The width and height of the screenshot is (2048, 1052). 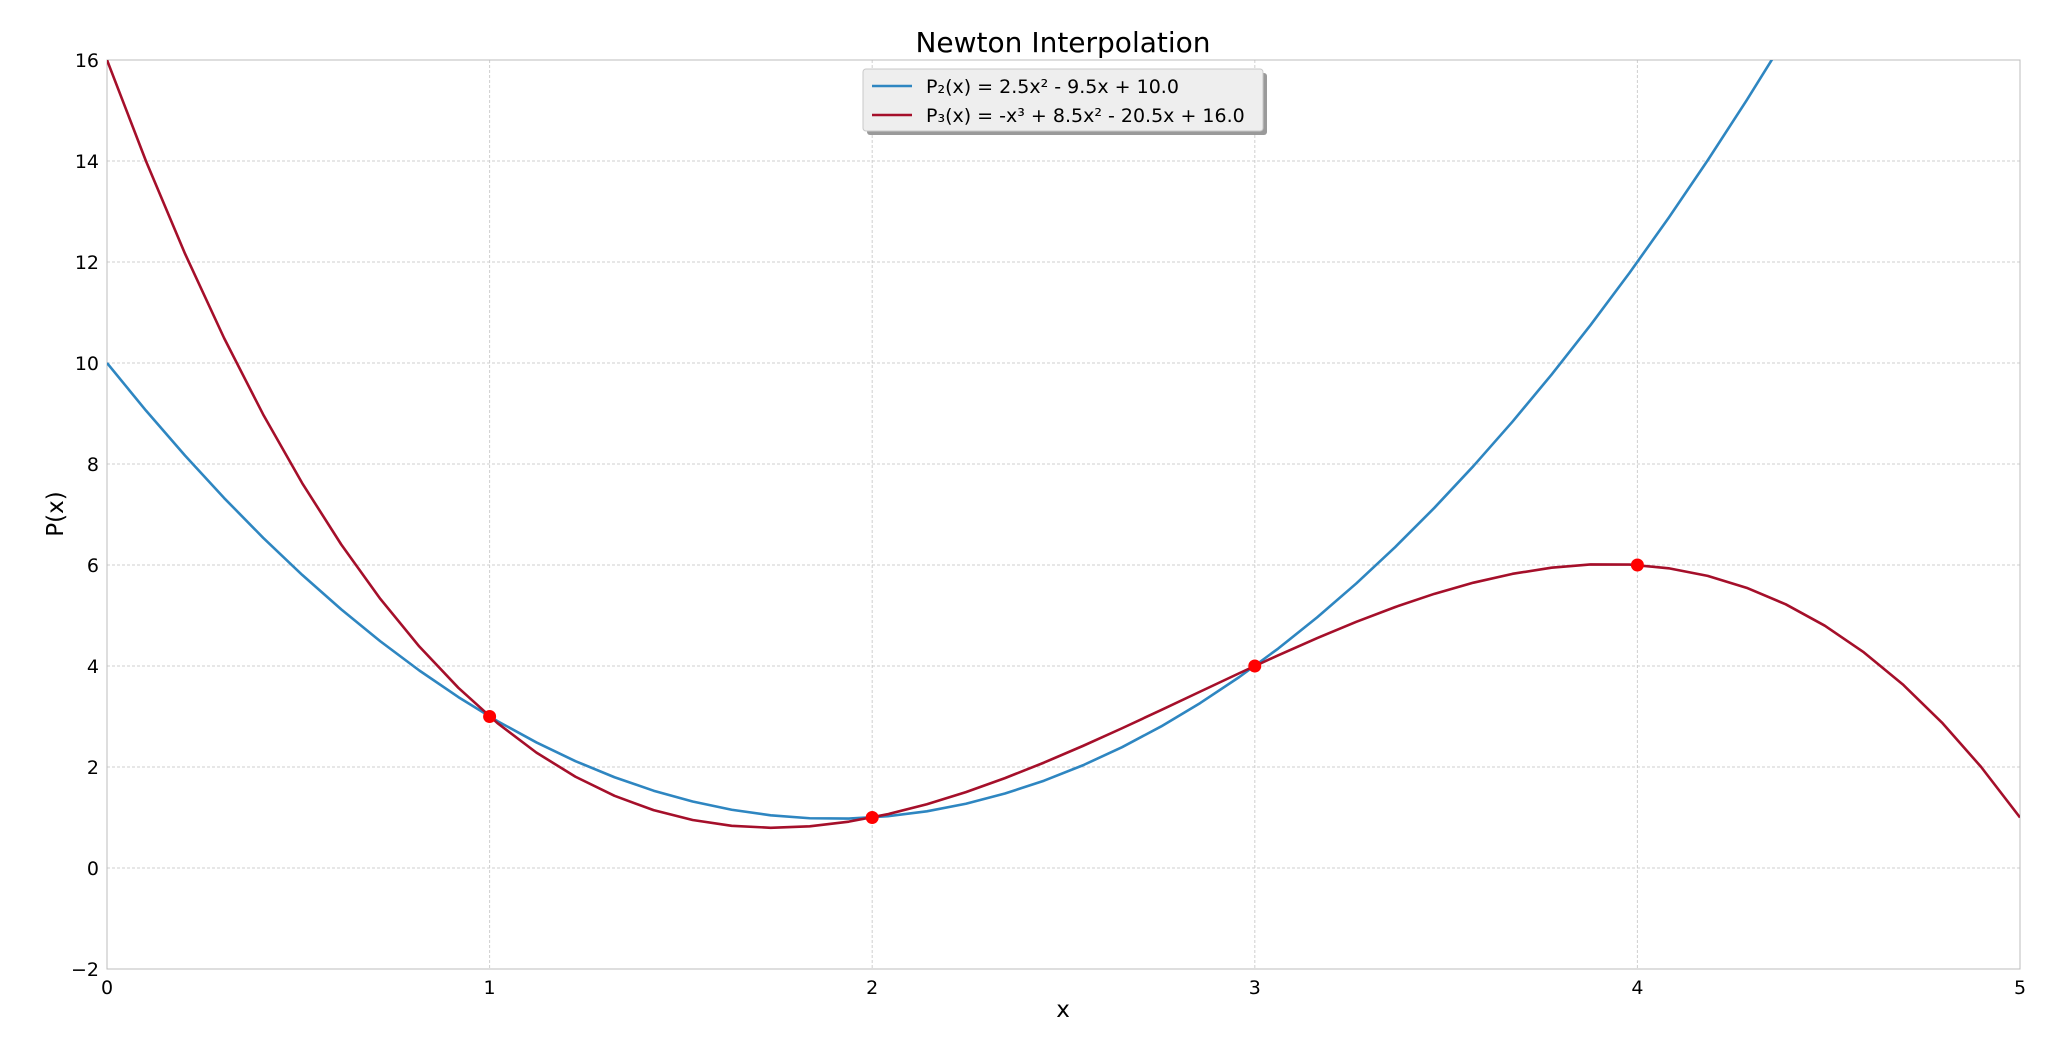 I want to click on y-tick-label: 14, so click(x=87, y=162).